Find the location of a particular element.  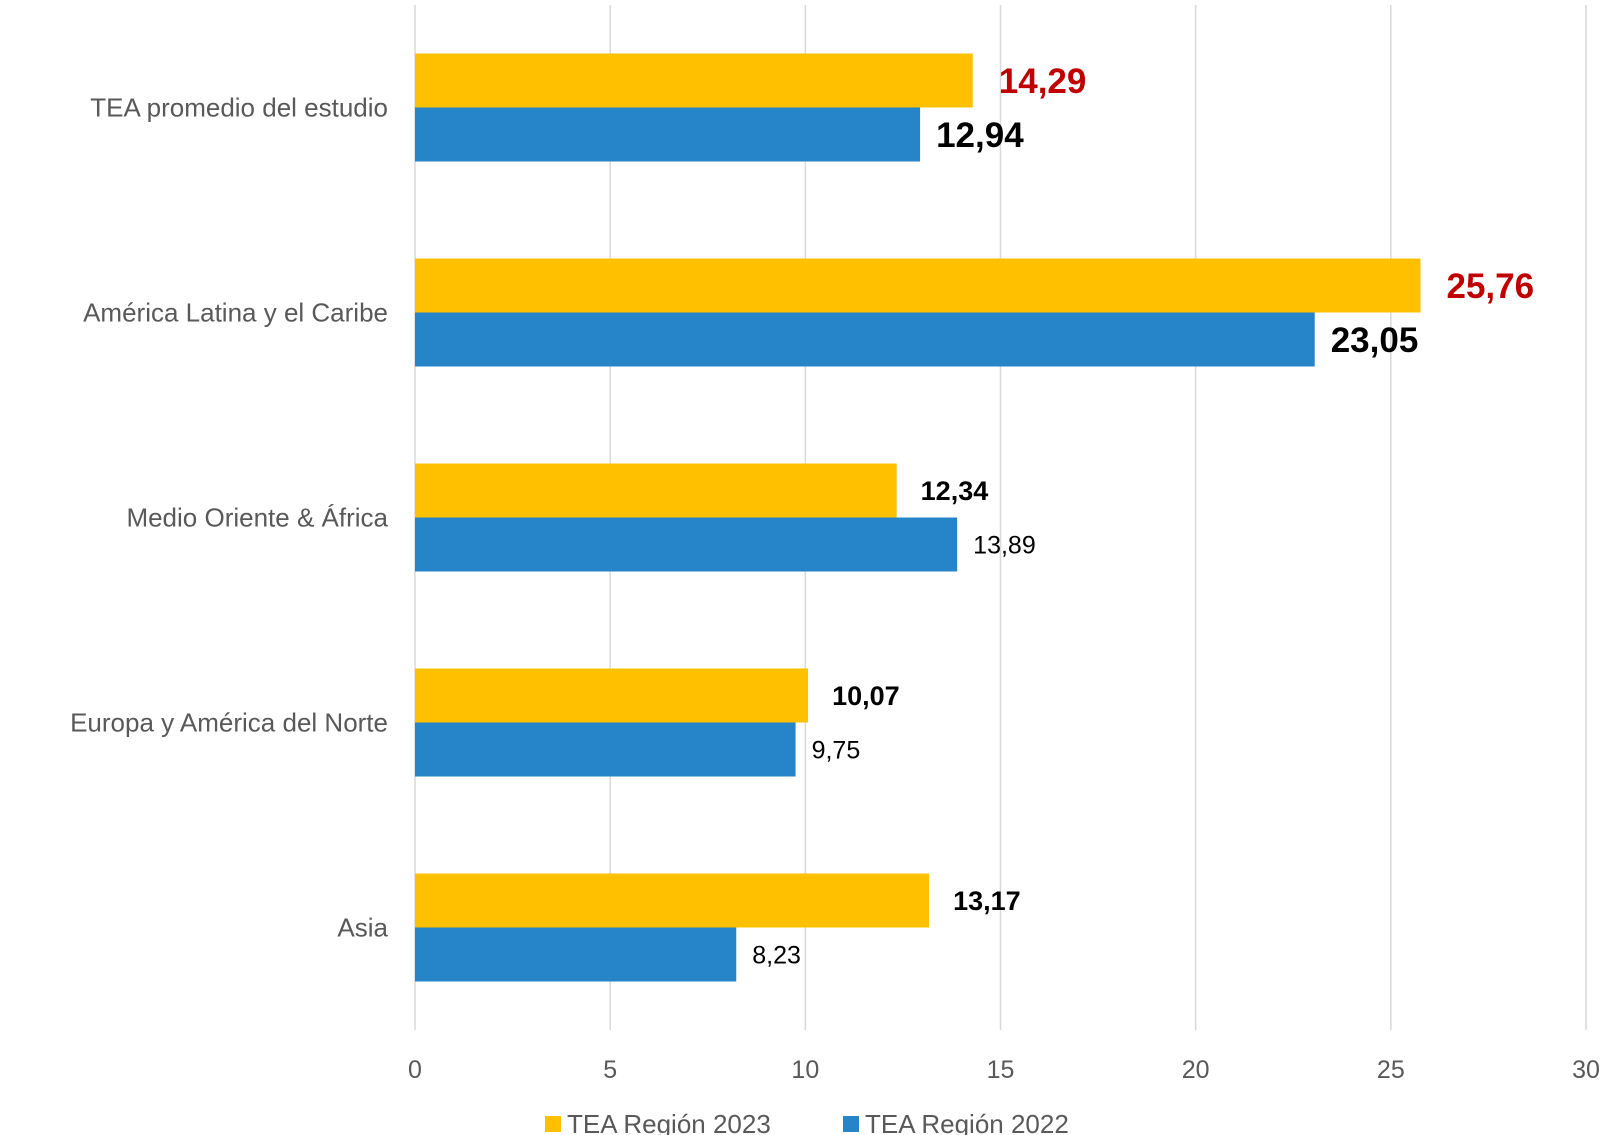

tick-label-15: 15 is located at coordinates (1001, 1070).